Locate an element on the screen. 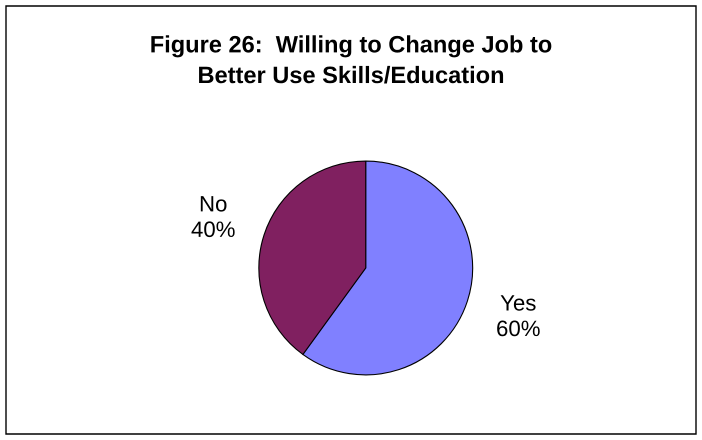  data-label: 60% is located at coordinates (518, 328).